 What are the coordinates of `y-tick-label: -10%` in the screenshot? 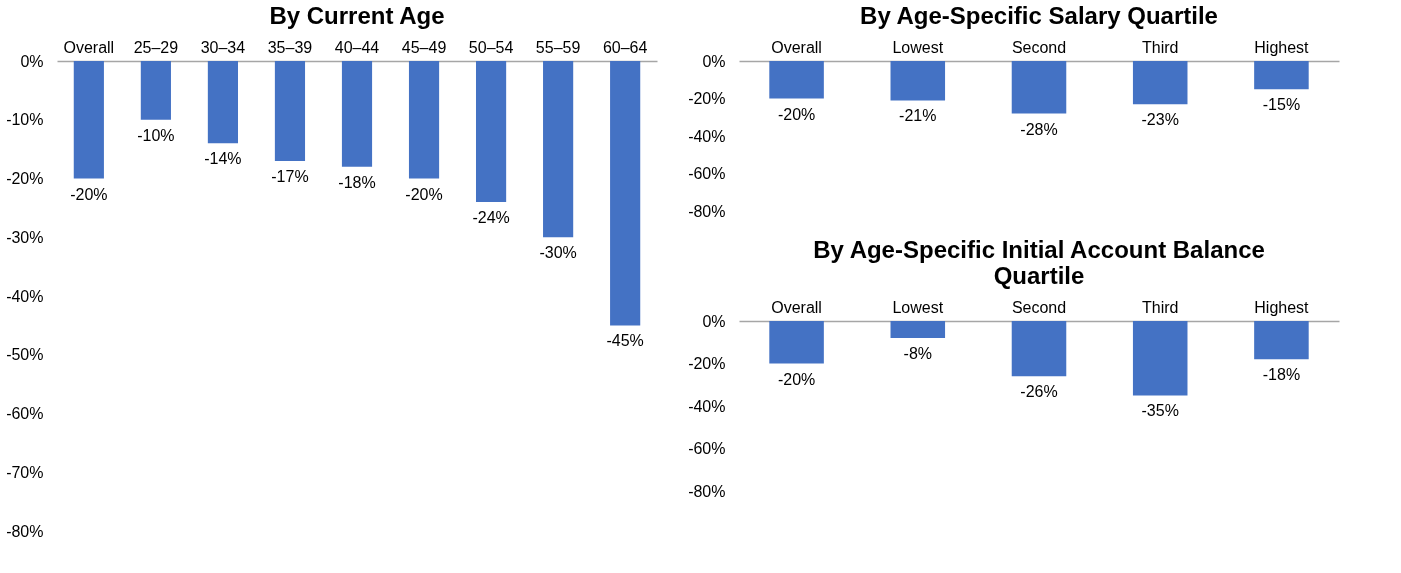 It's located at (25, 120).